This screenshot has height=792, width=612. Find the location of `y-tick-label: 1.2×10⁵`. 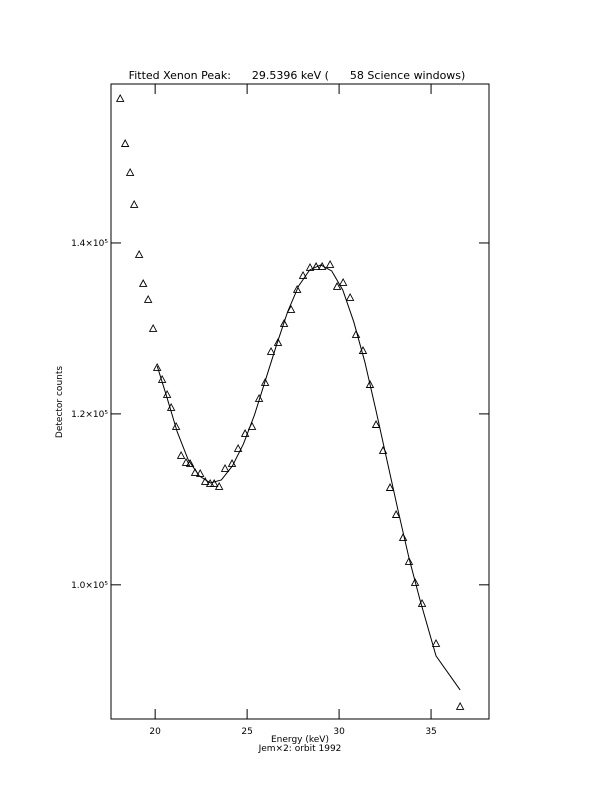

y-tick-label: 1.2×10⁵ is located at coordinates (89, 415).